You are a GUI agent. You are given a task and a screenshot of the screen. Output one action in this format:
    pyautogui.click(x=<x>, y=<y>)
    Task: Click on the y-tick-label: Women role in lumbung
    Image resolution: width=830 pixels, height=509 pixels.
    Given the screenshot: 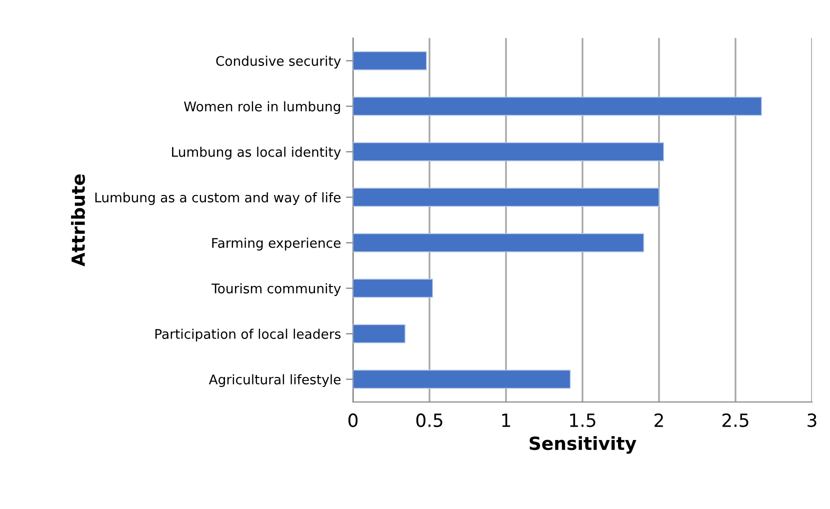 What is the action you would take?
    pyautogui.click(x=262, y=107)
    